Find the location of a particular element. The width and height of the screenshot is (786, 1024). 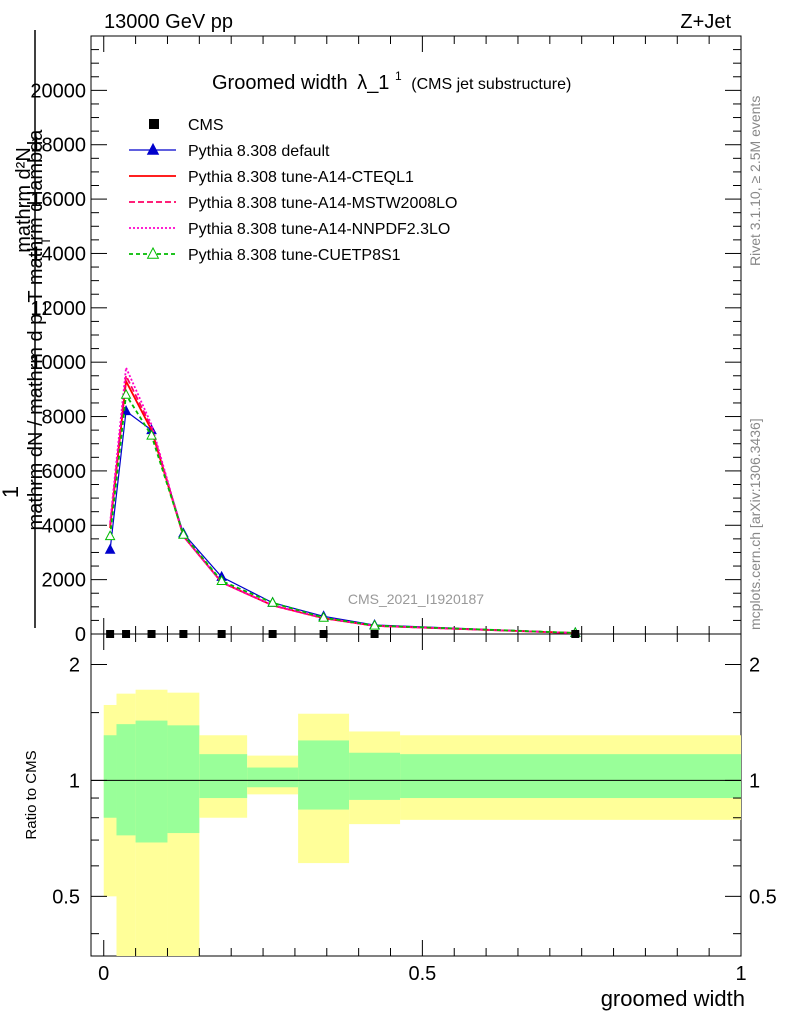

ratio-ytick-label-right: 1 is located at coordinates (754, 781).